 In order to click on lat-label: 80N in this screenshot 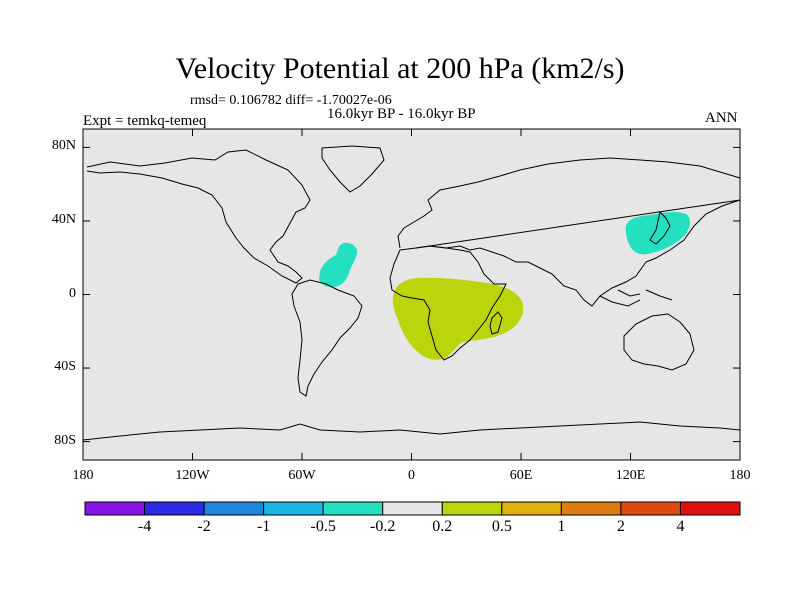, I will do `click(63, 146)`.